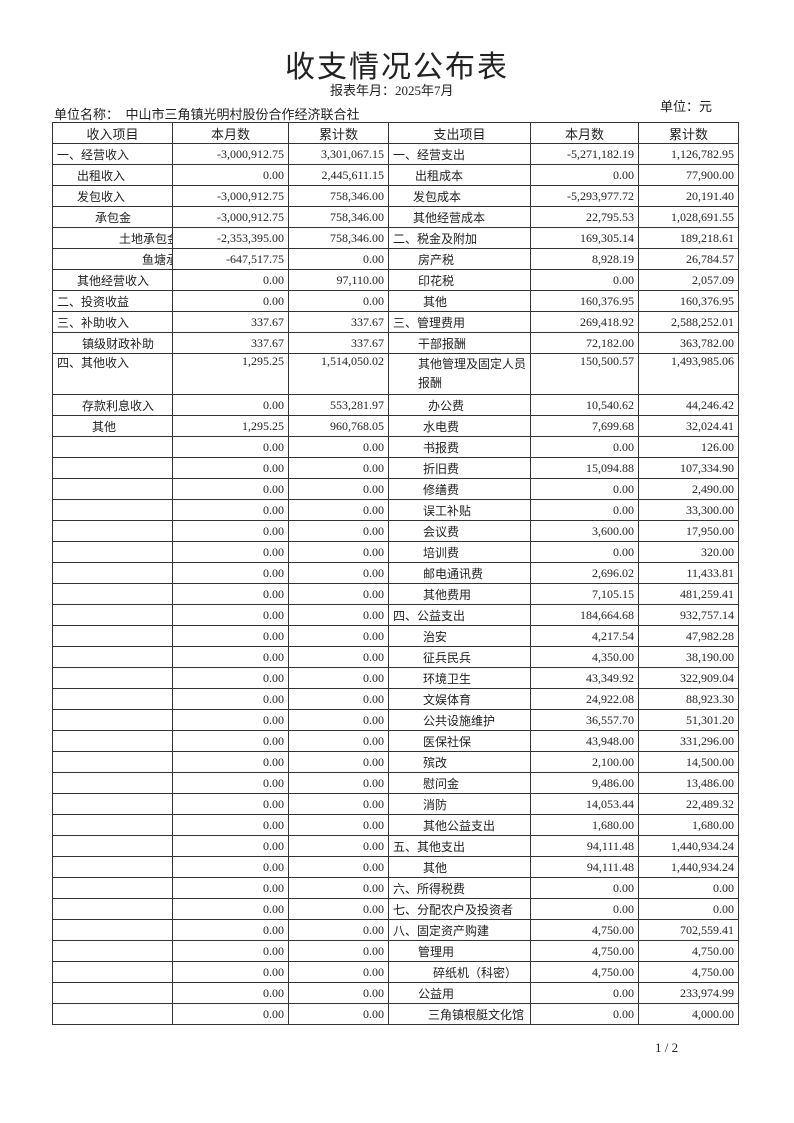  Describe the element at coordinates (459, 783) in the screenshot. I see `item-cell: 慰问金` at that location.